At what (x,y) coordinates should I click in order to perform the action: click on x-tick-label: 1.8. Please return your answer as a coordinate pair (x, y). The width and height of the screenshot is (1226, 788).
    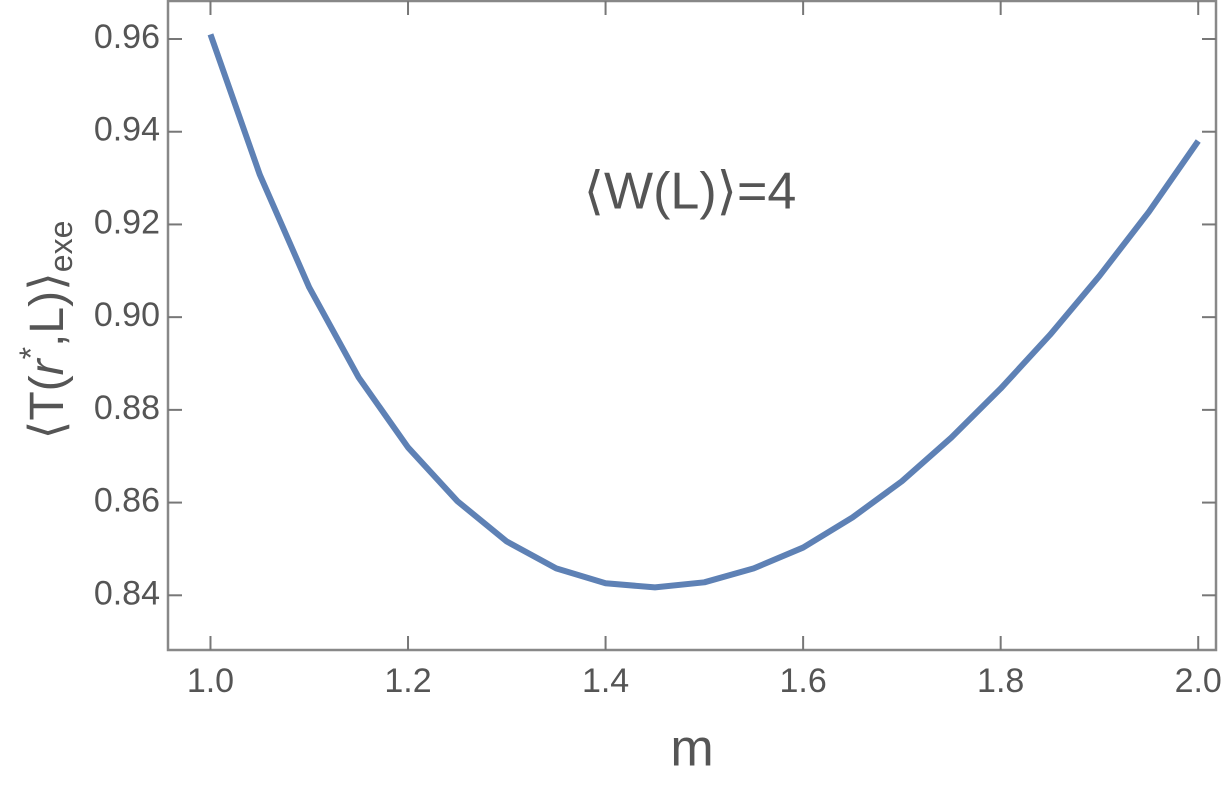
    Looking at the image, I should click on (1000, 681).